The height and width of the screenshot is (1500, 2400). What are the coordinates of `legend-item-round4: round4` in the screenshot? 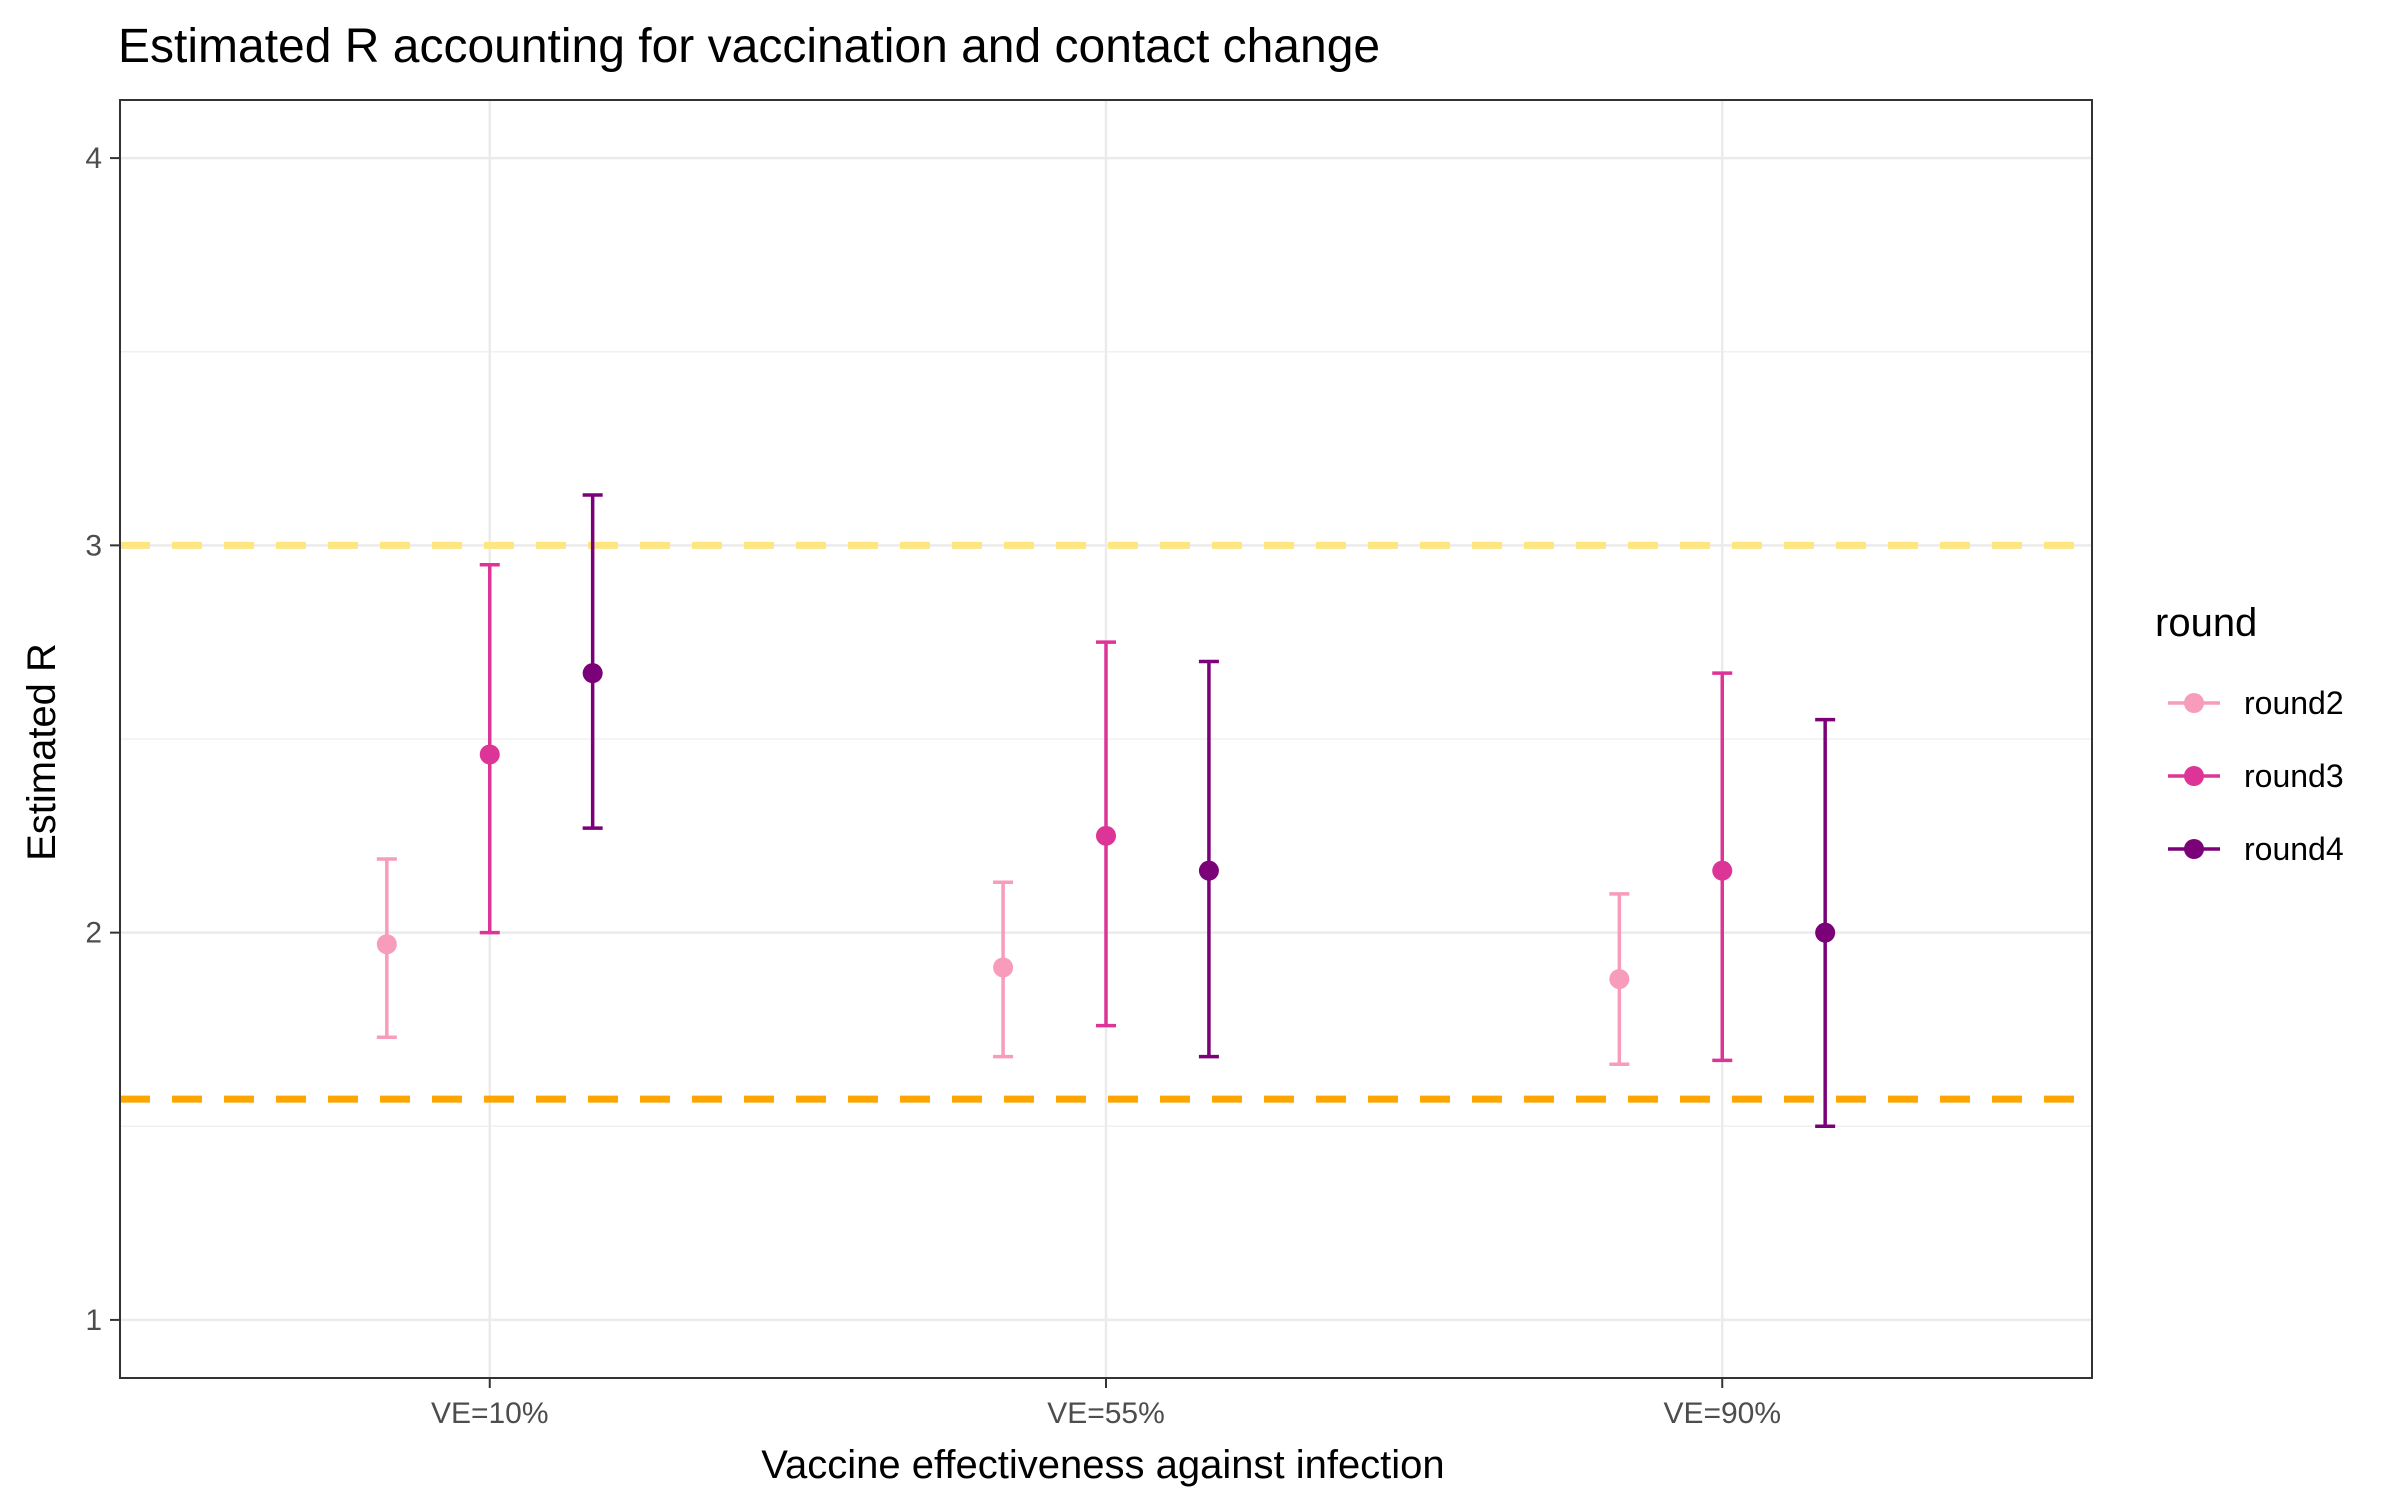 It's located at (2256, 849).